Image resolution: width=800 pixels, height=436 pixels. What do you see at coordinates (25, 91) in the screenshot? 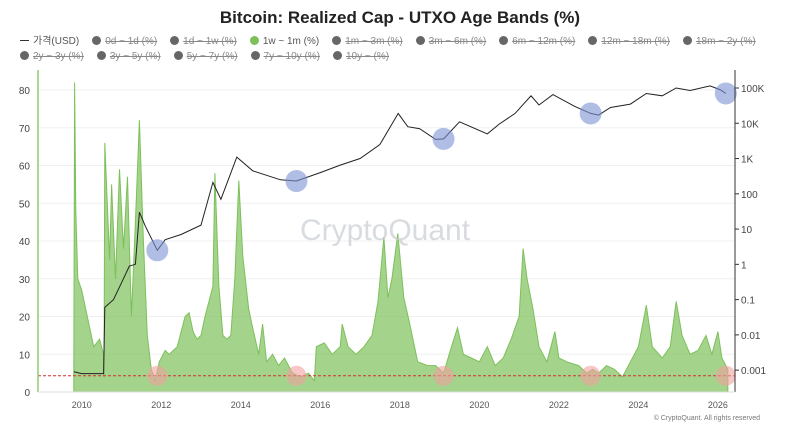
I see `y-left-tick-label: 80` at bounding box center [25, 91].